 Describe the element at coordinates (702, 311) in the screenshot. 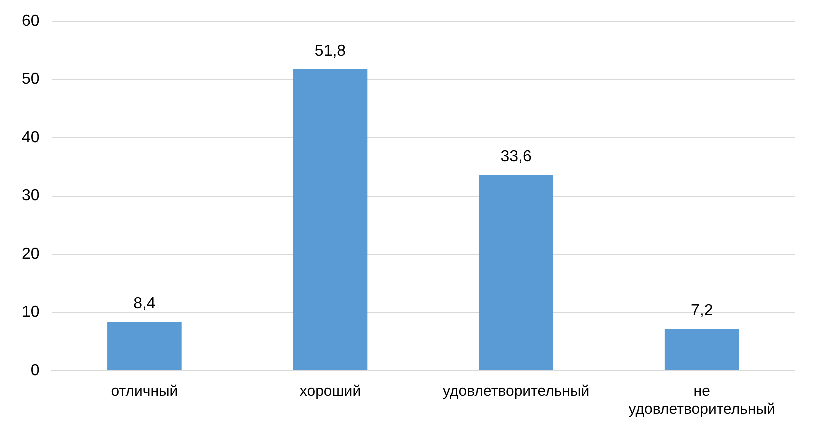

I see `data-label: 7,2` at that location.